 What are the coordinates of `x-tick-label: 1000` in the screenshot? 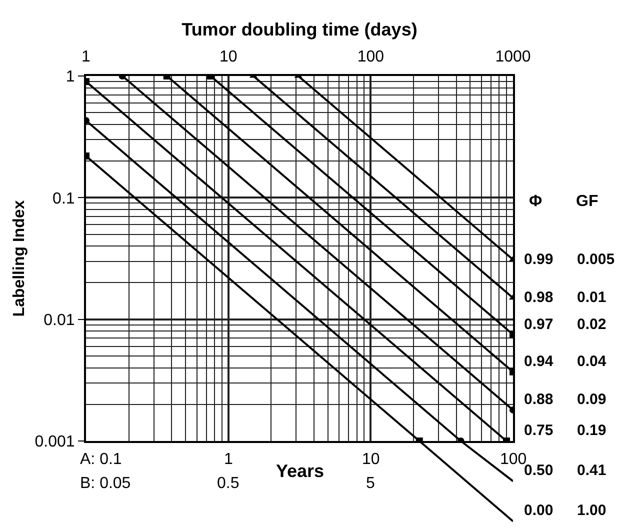 It's located at (513, 57).